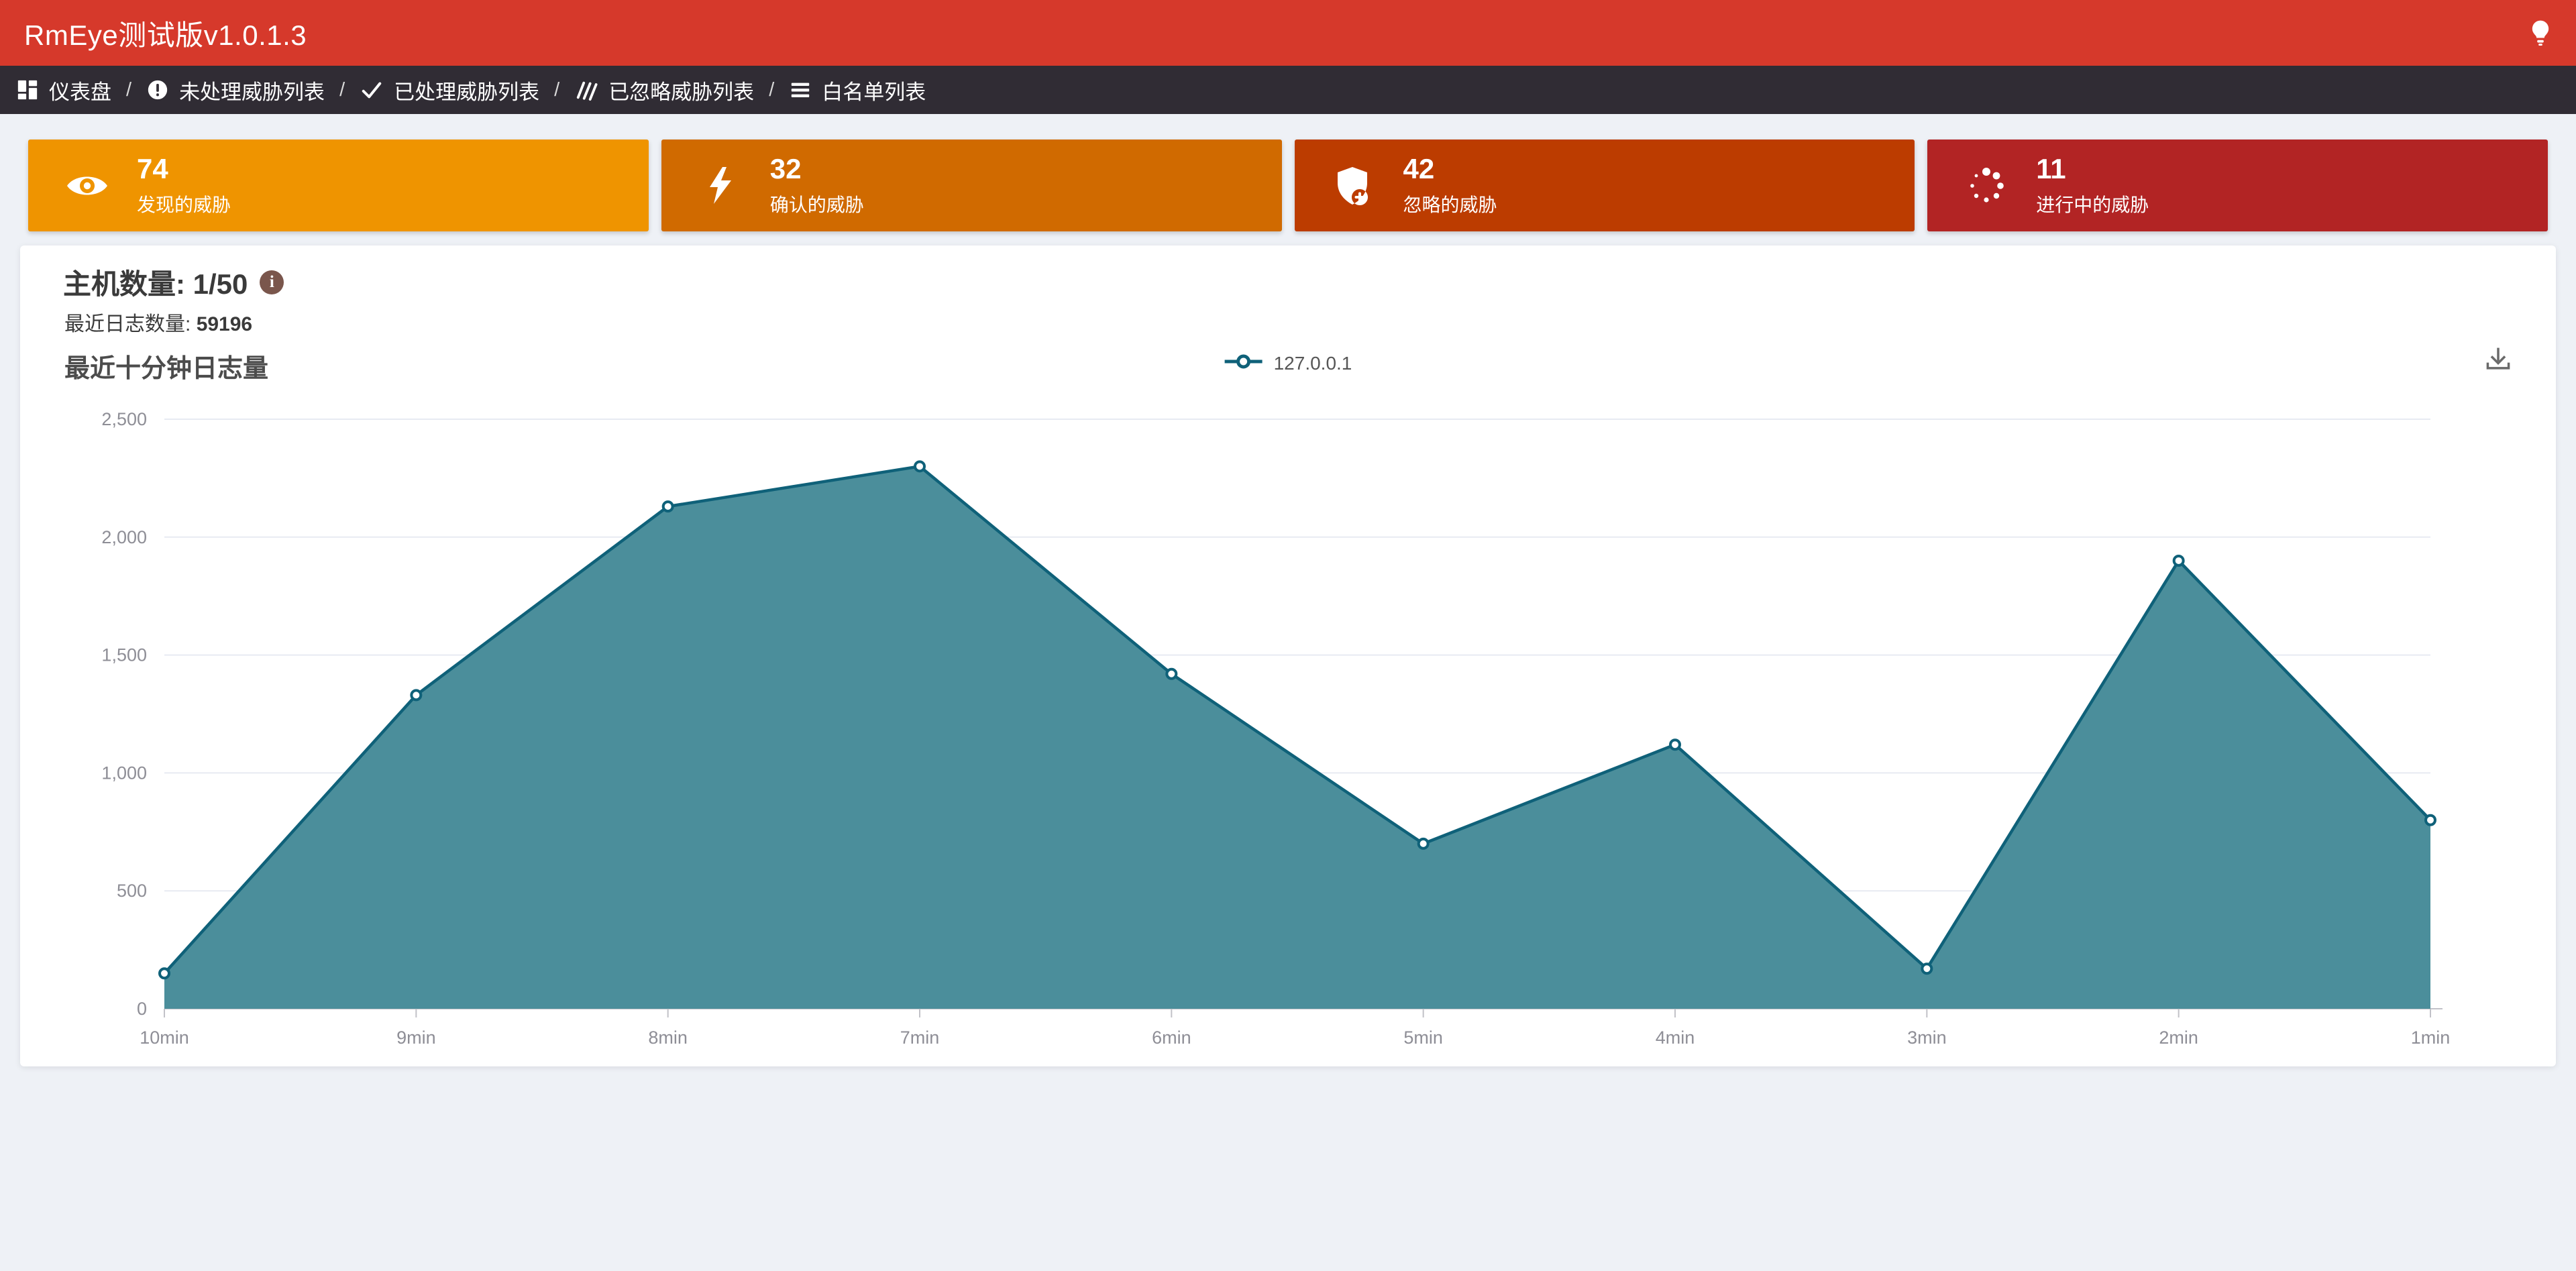  What do you see at coordinates (2092, 204) in the screenshot?
I see `stat-label: 进行中的威胁` at bounding box center [2092, 204].